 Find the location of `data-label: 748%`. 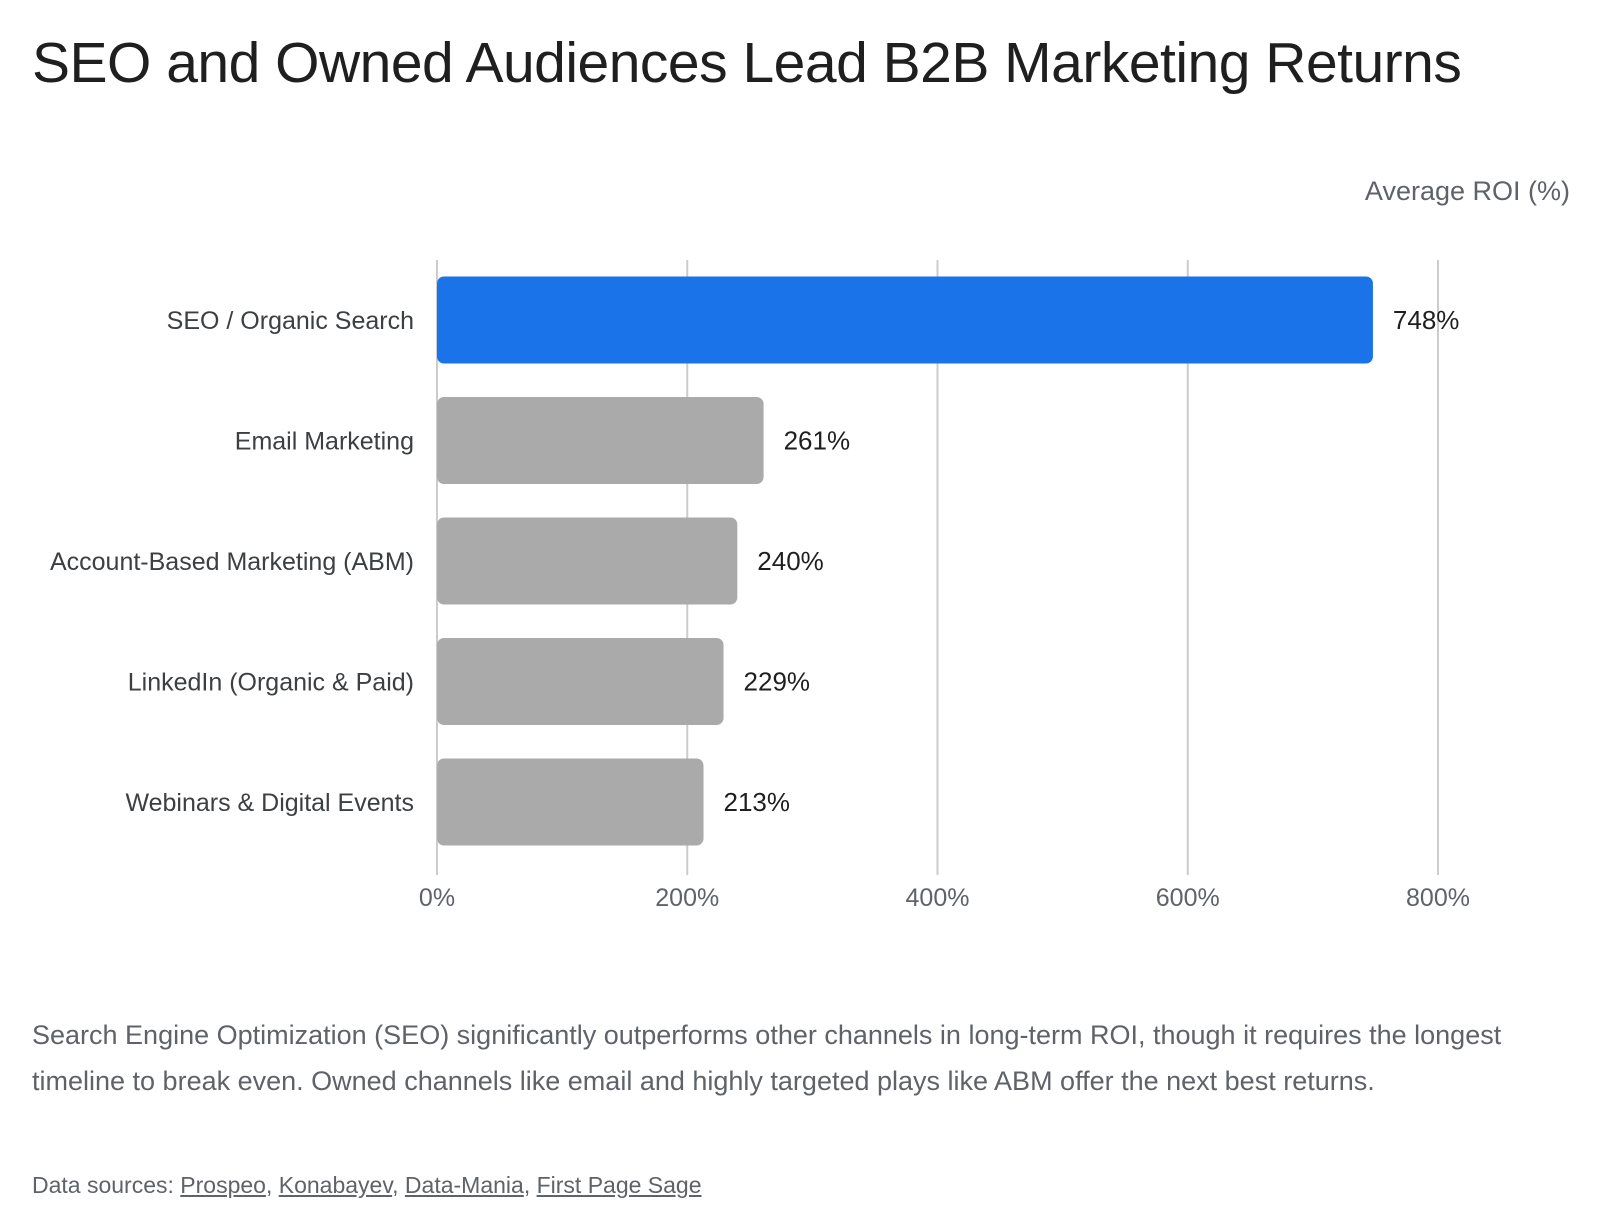

data-label: 748% is located at coordinates (1426, 320).